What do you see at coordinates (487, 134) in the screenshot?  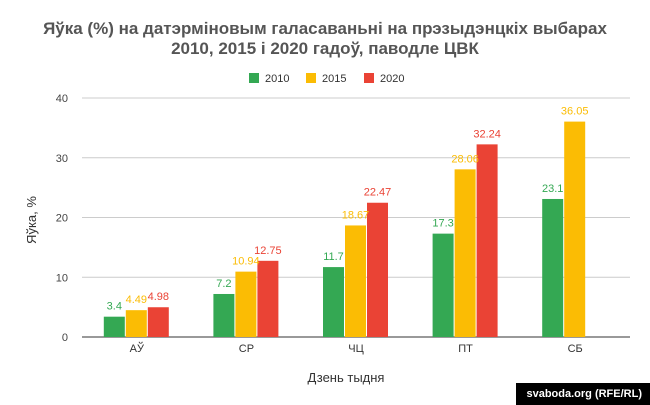 I see `bar-value-label: 32.24` at bounding box center [487, 134].